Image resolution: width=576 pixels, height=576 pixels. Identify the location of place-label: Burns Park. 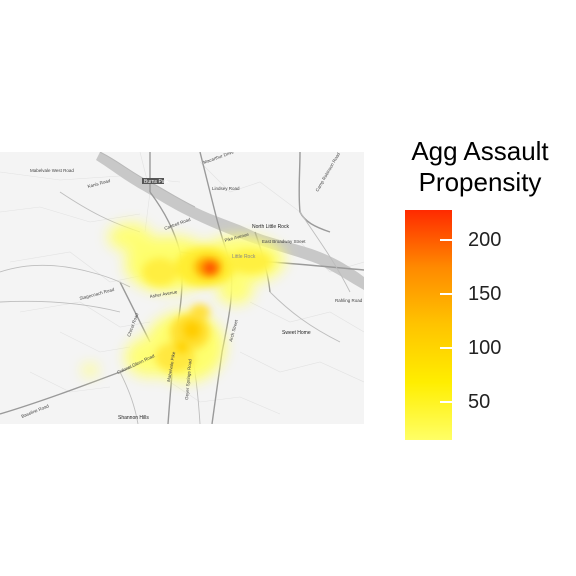
(156, 182).